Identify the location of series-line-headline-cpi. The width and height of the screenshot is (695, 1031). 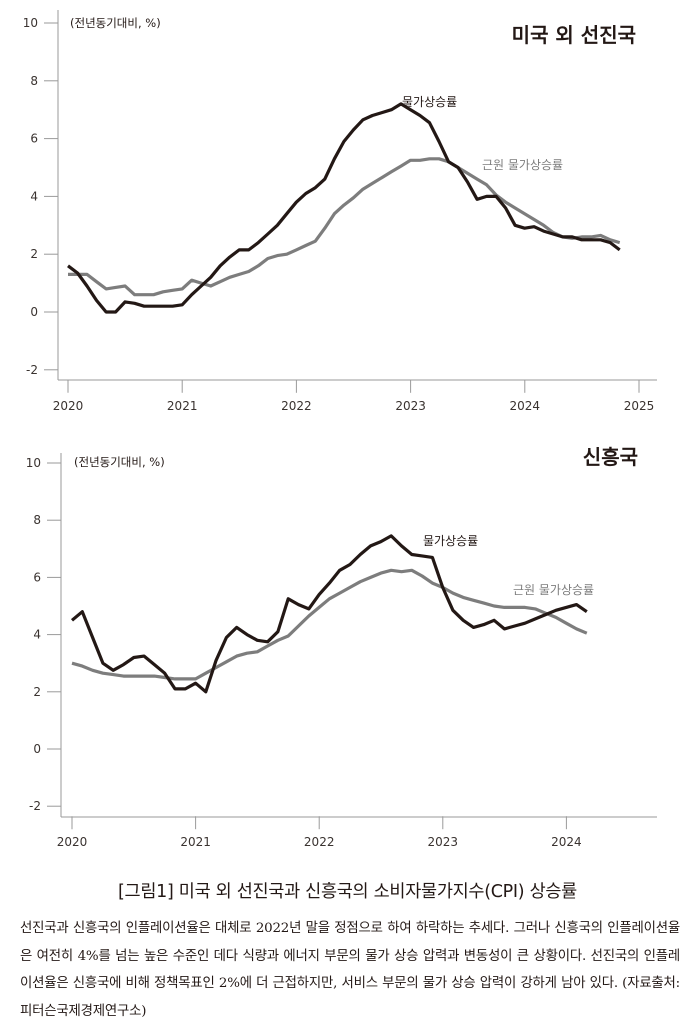
(329, 614).